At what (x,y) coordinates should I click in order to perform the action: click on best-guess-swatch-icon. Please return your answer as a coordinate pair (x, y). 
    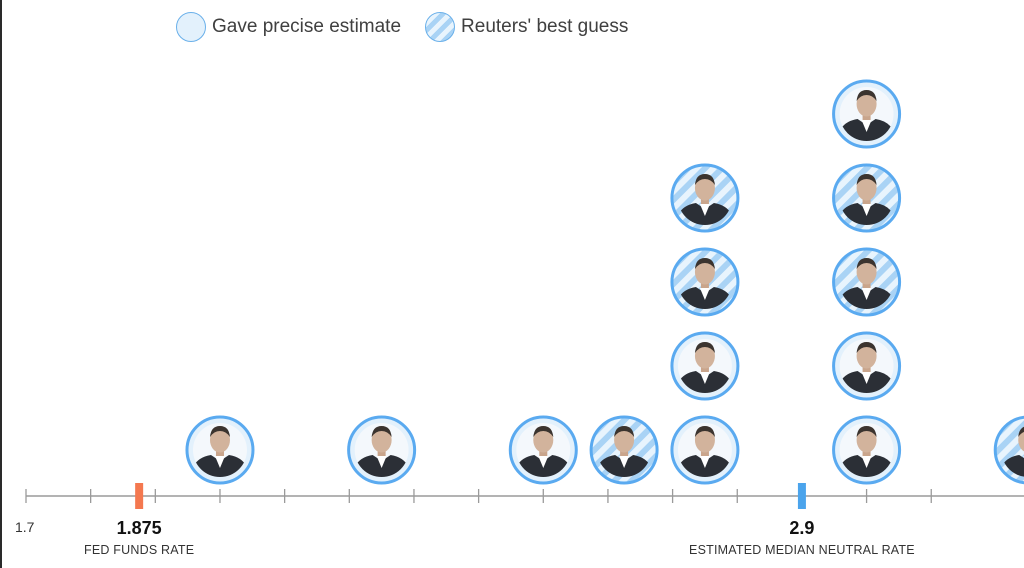
    Looking at the image, I should click on (440, 27).